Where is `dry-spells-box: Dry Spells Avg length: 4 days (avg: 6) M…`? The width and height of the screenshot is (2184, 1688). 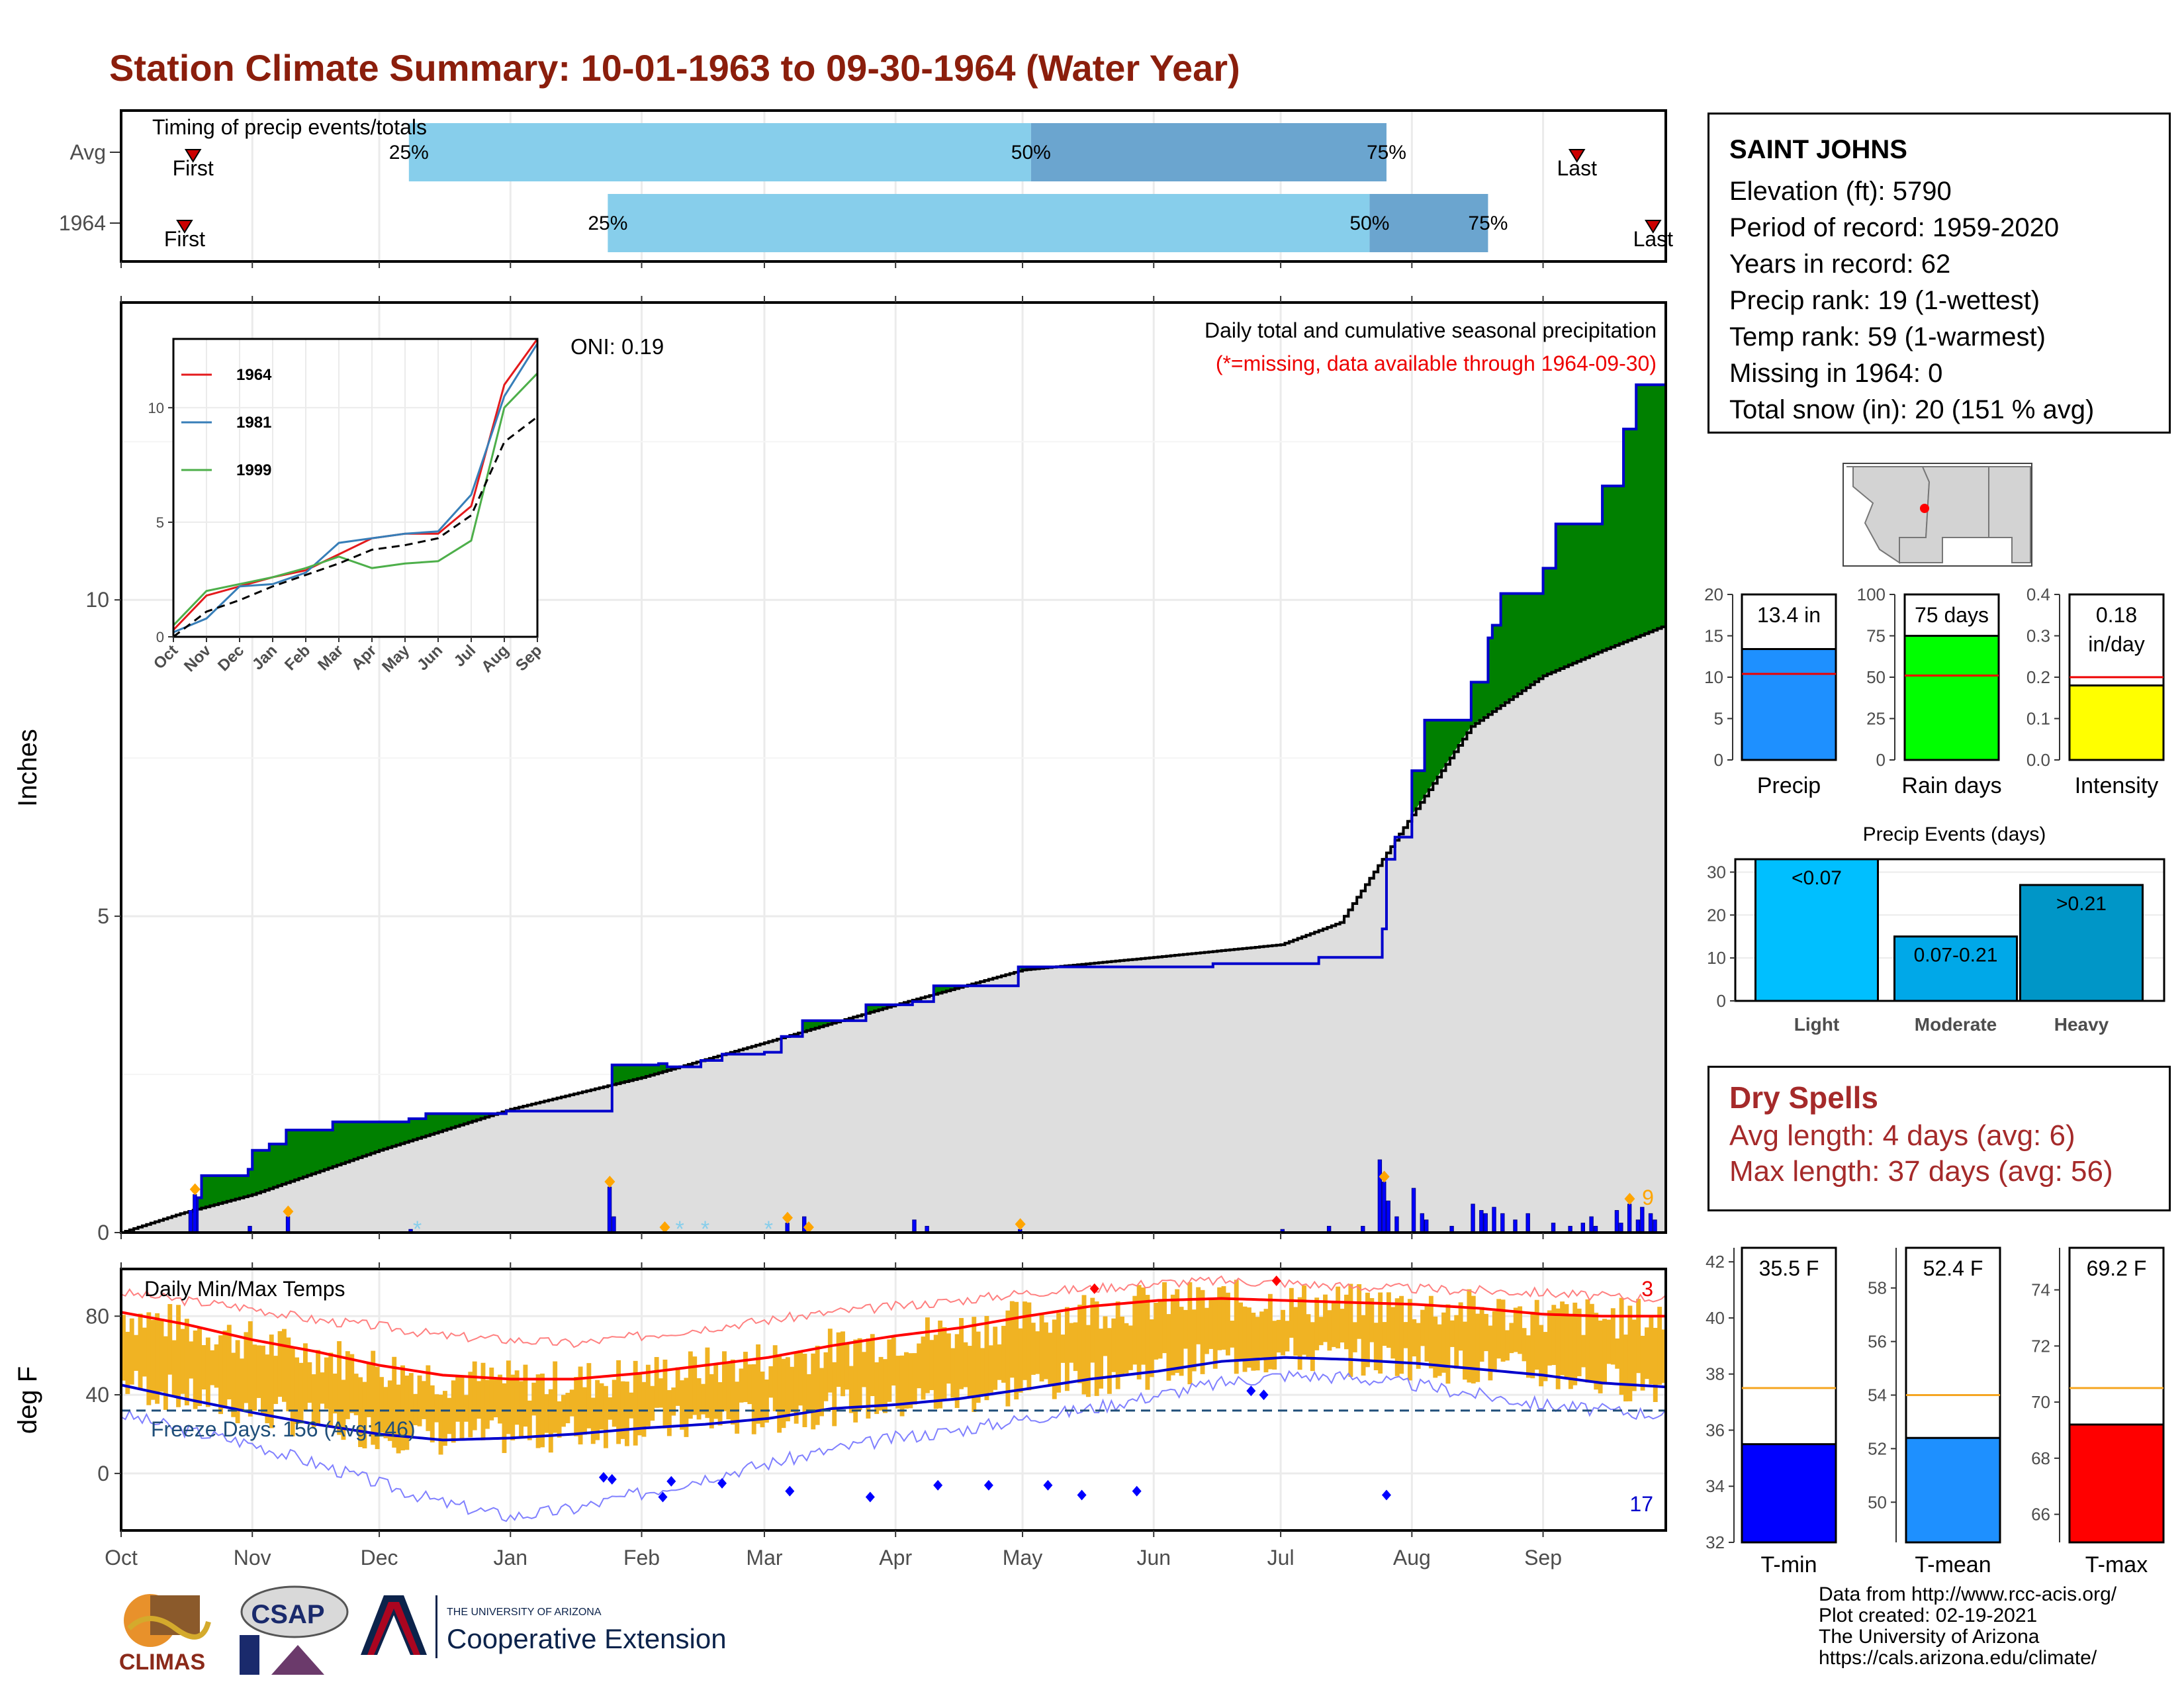 dry-spells-box: Dry Spells Avg length: 4 days (avg: 6) M… is located at coordinates (1939, 1138).